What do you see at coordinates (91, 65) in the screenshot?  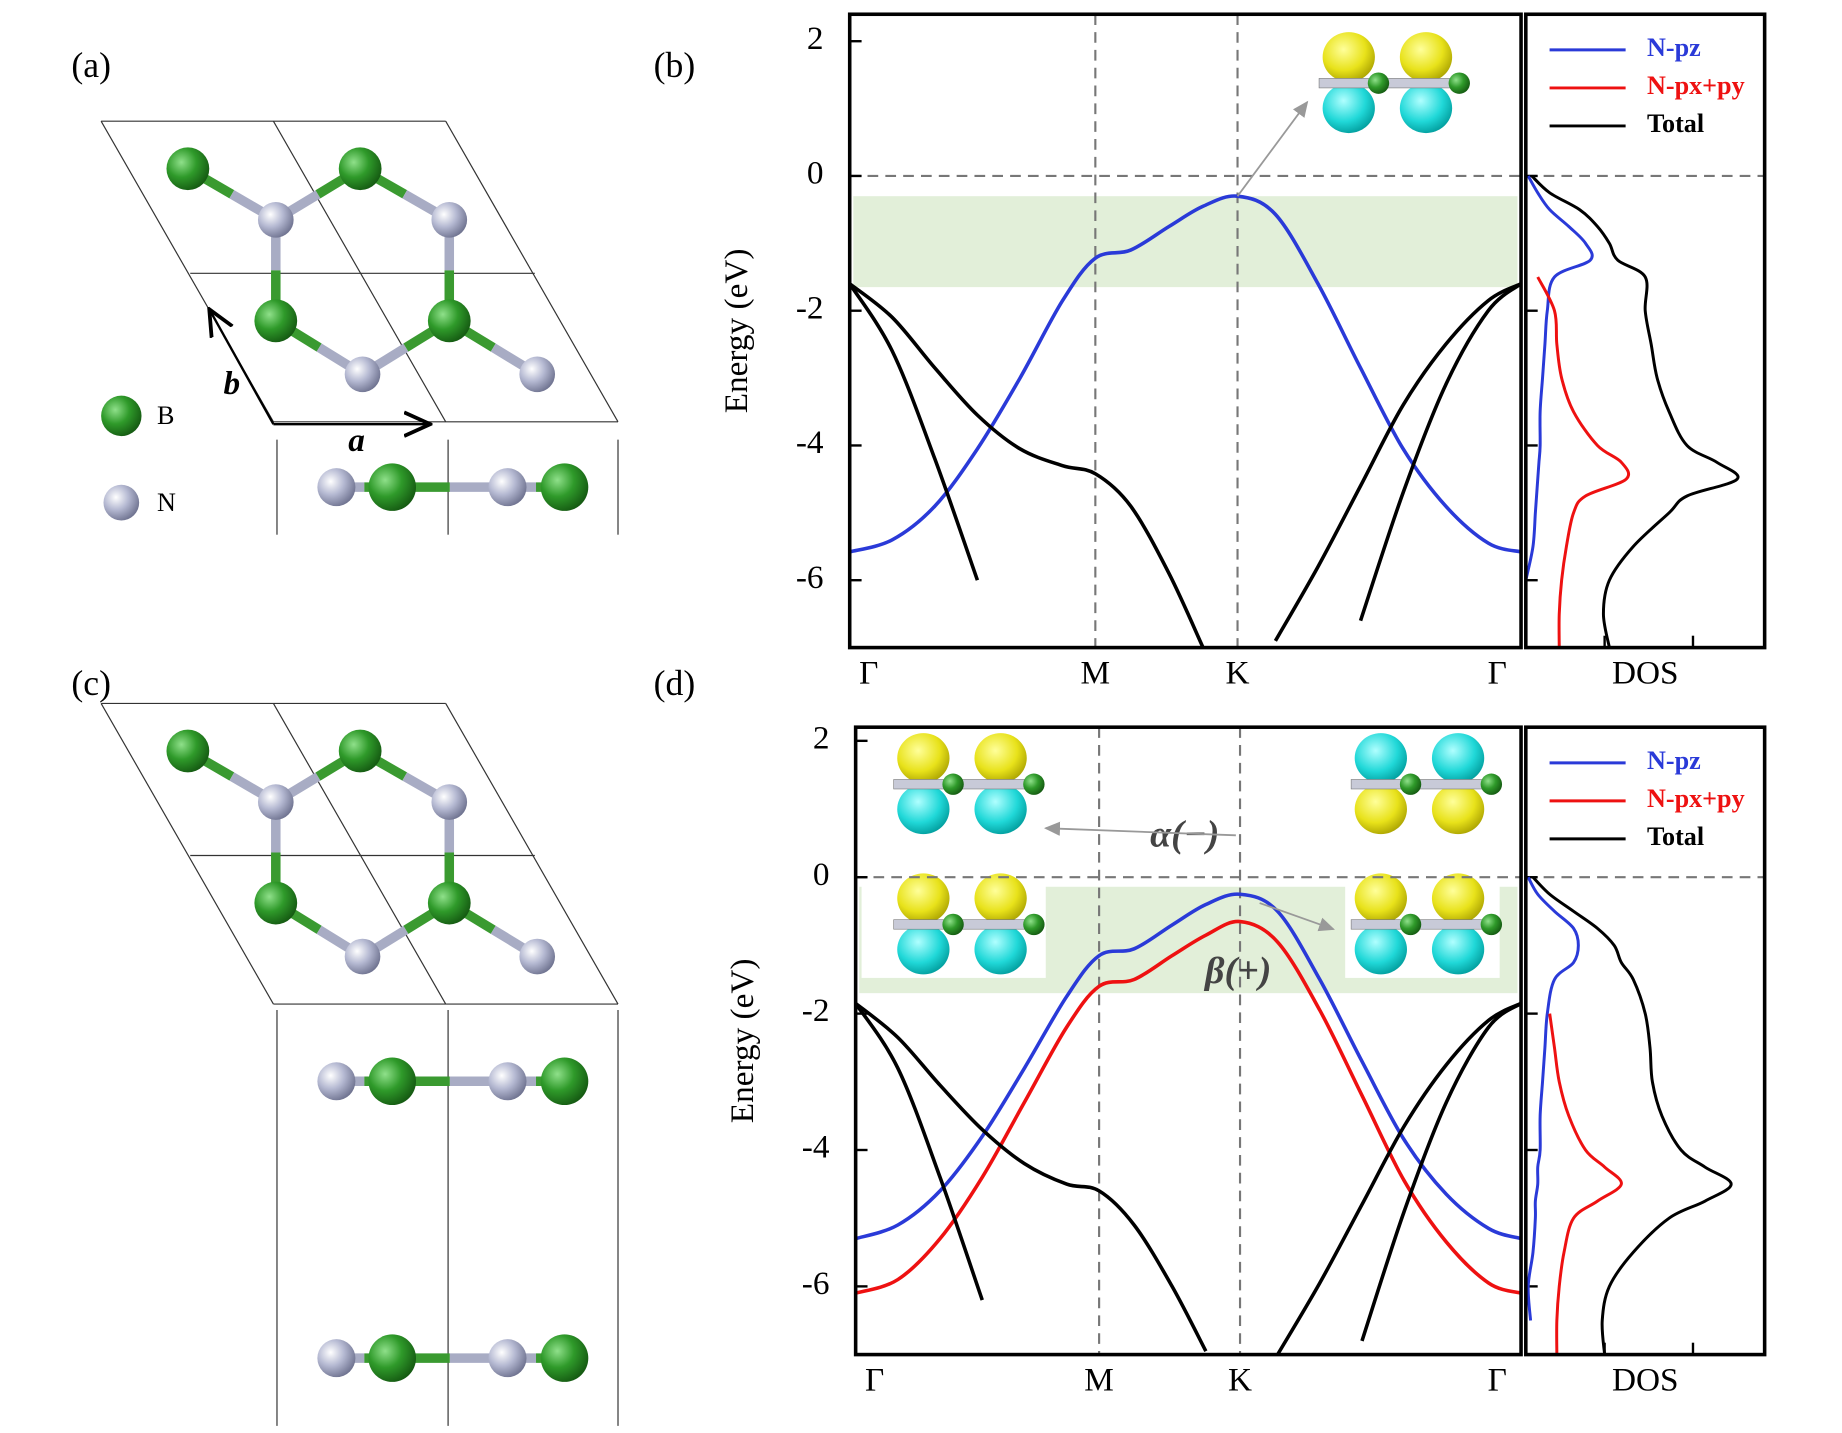 I see `panel-label: (a)` at bounding box center [91, 65].